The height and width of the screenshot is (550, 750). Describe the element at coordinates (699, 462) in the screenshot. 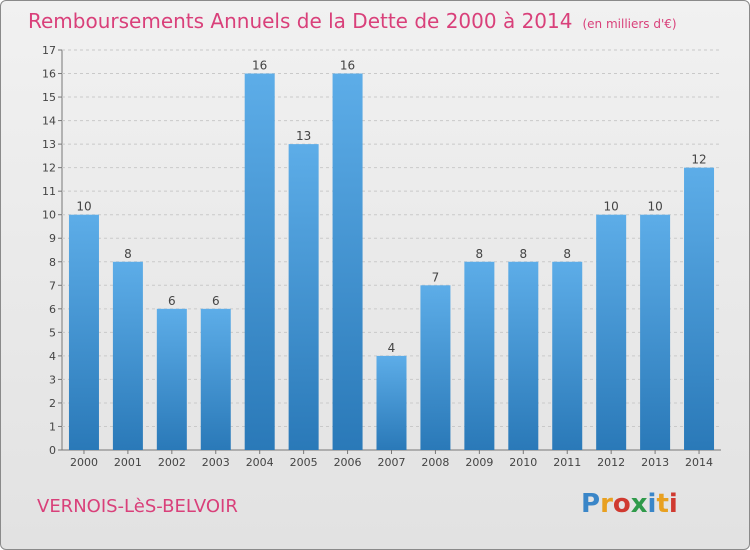

I see `x-tick-label: 2014` at that location.